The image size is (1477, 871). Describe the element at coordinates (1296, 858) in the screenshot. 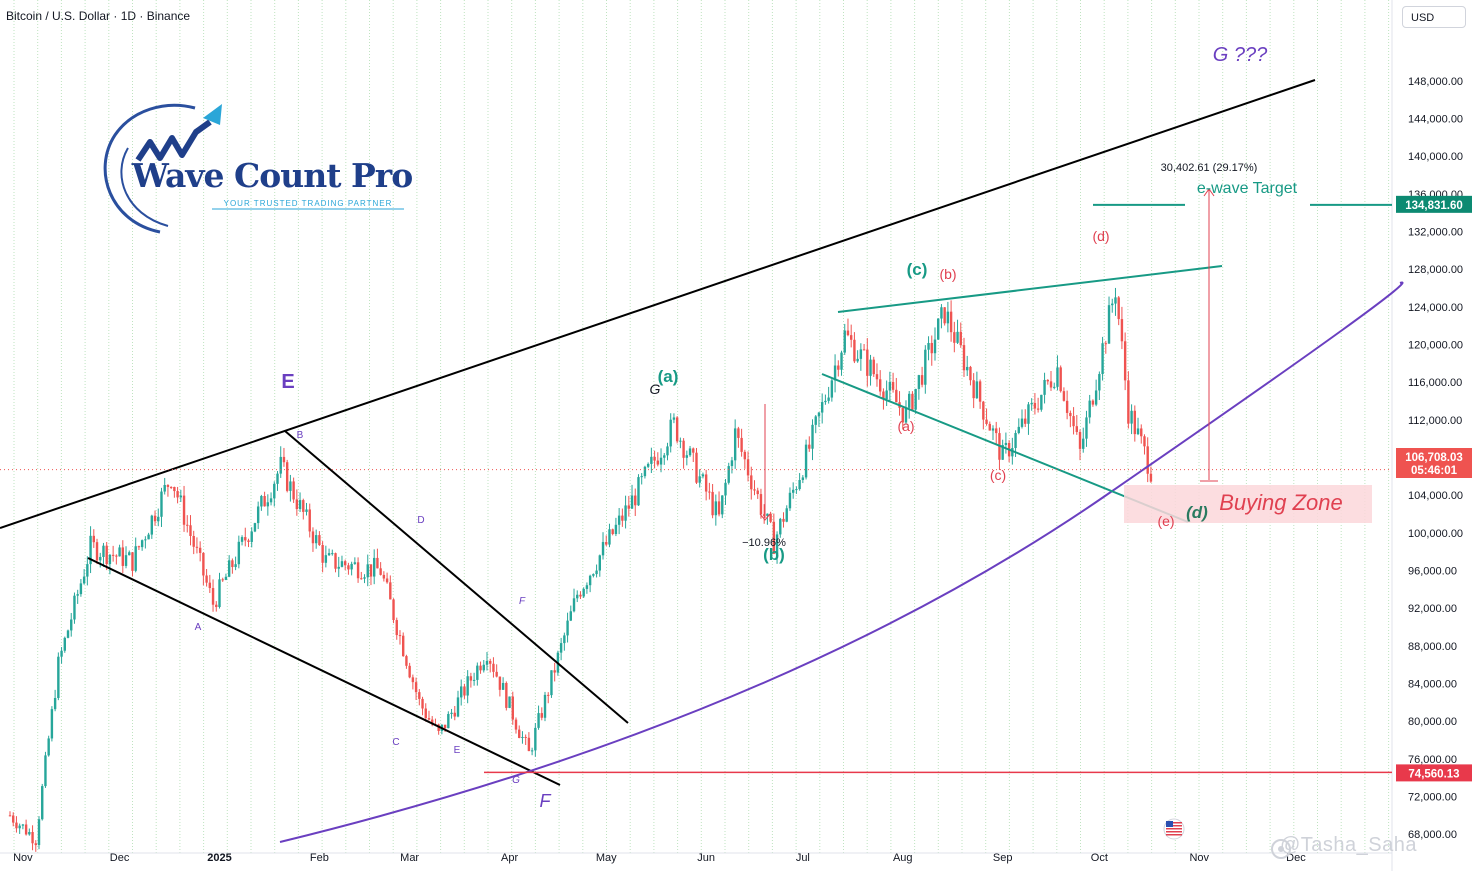

I see `x-tick-label: Dec` at that location.